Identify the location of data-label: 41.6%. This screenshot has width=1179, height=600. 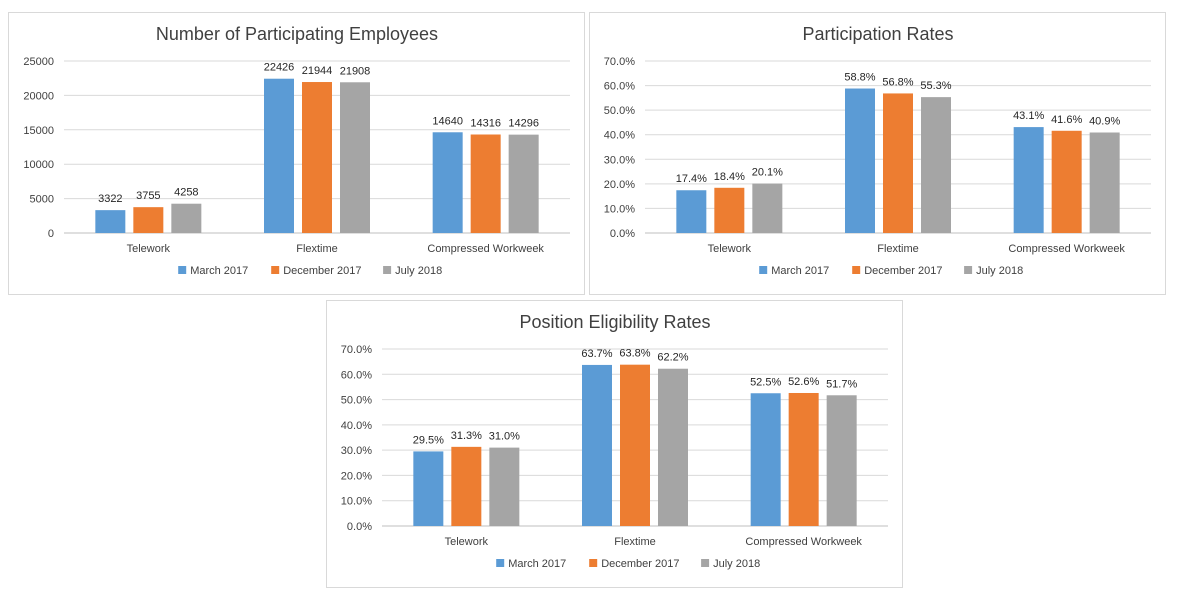
(1066, 120).